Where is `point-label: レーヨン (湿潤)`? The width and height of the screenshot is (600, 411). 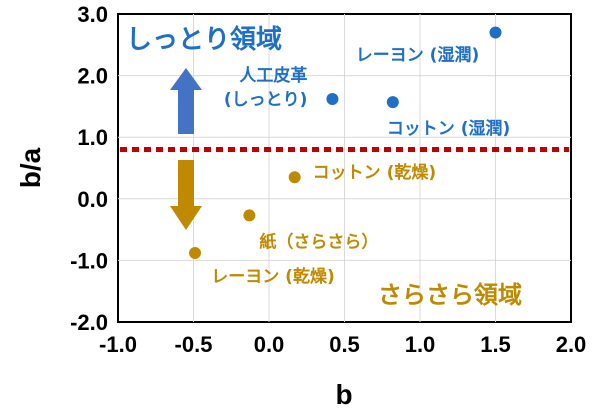 point-label: レーヨン (湿潤) is located at coordinates (417, 55).